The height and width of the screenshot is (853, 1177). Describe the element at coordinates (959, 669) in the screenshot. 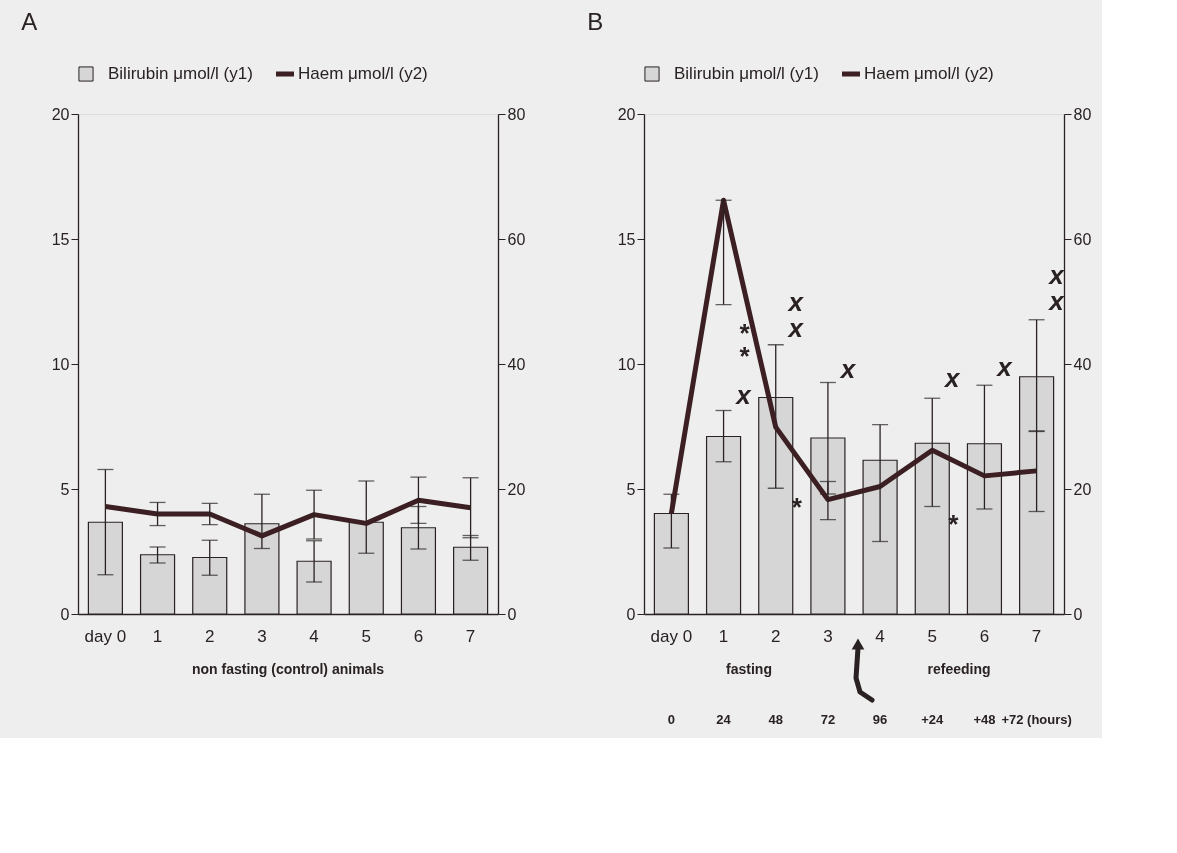

I see `text: refeeding` at that location.